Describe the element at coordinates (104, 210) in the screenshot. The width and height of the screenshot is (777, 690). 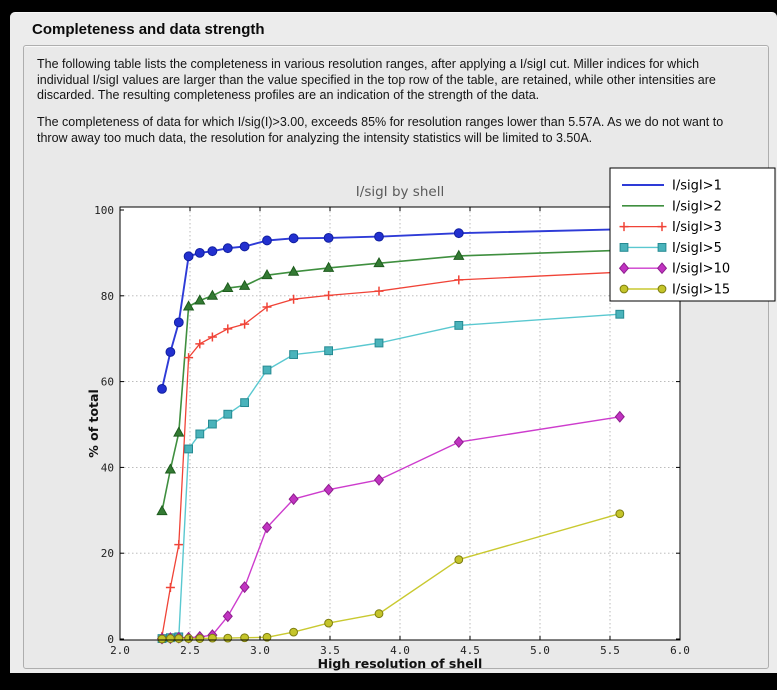
I see `svg-text: 100` at that location.